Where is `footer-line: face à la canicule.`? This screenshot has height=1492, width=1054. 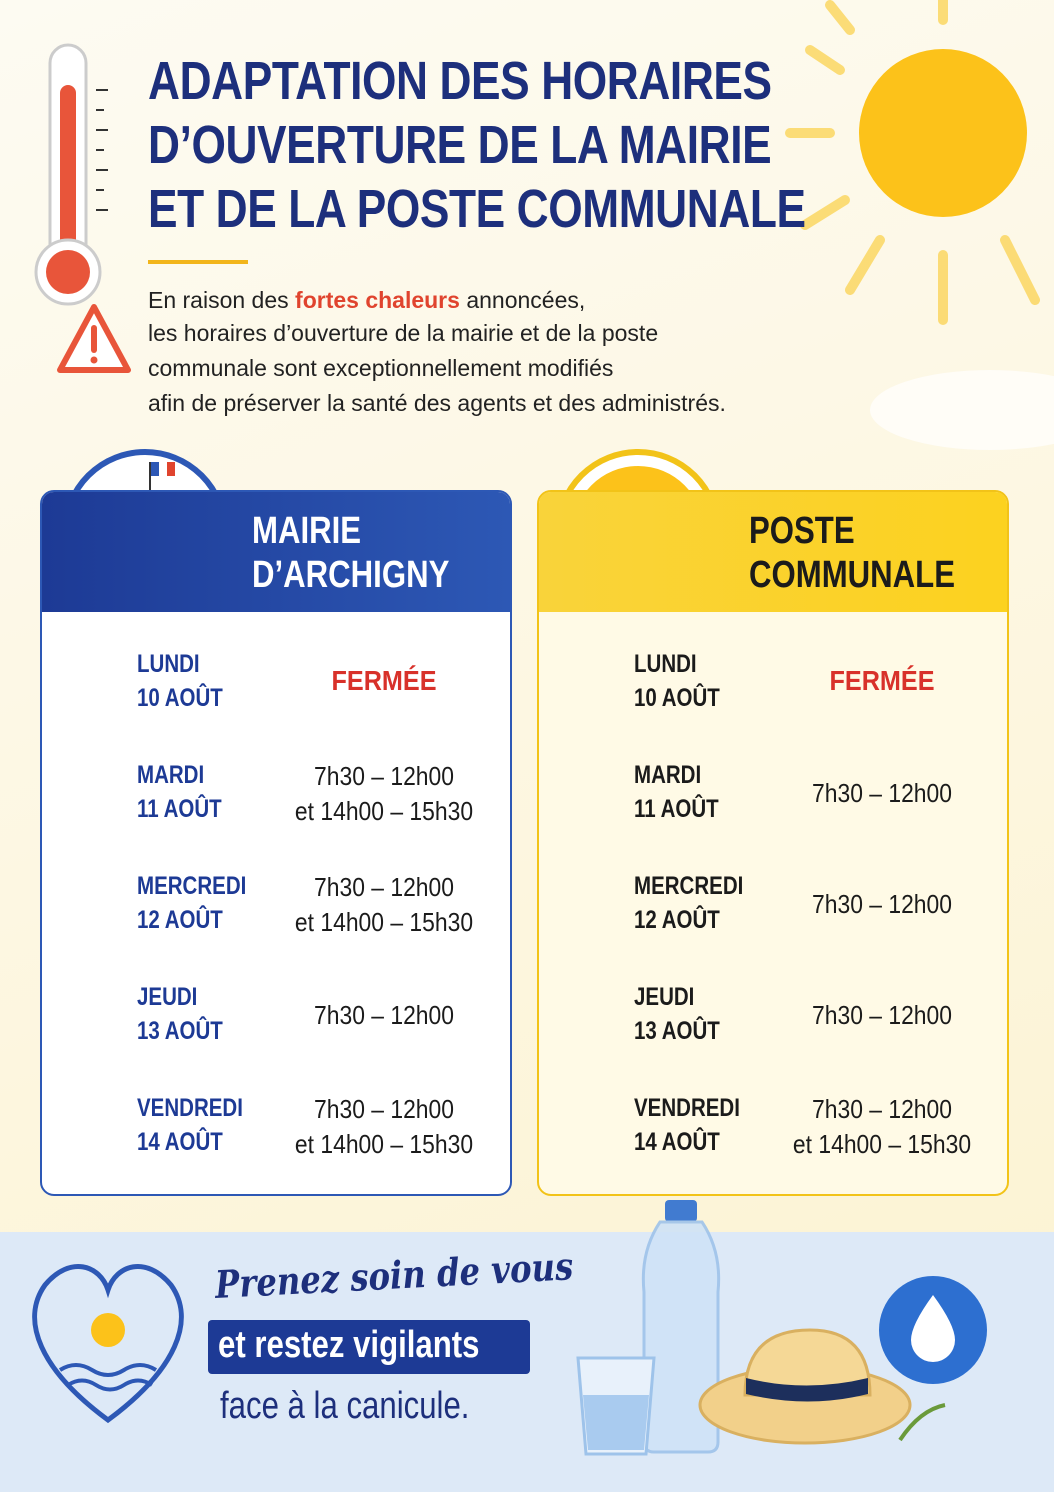
footer-line: face à la canicule. is located at coordinates (345, 1406).